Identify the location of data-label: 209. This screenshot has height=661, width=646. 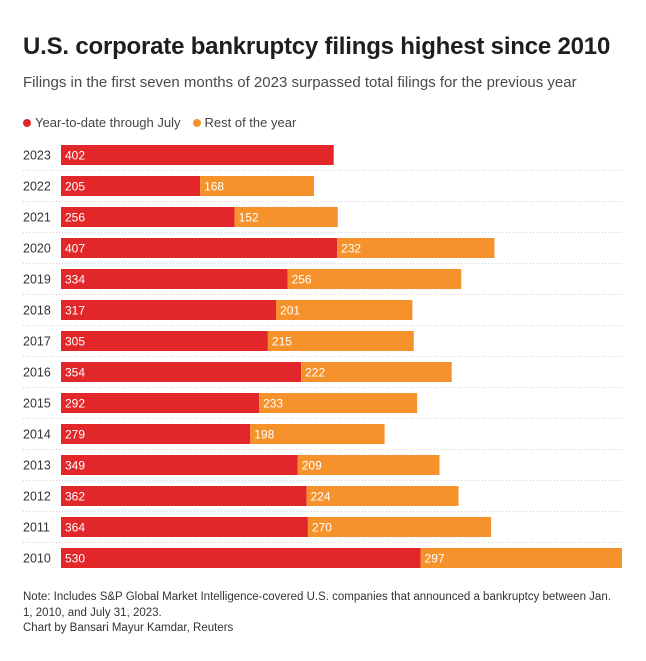
(312, 466).